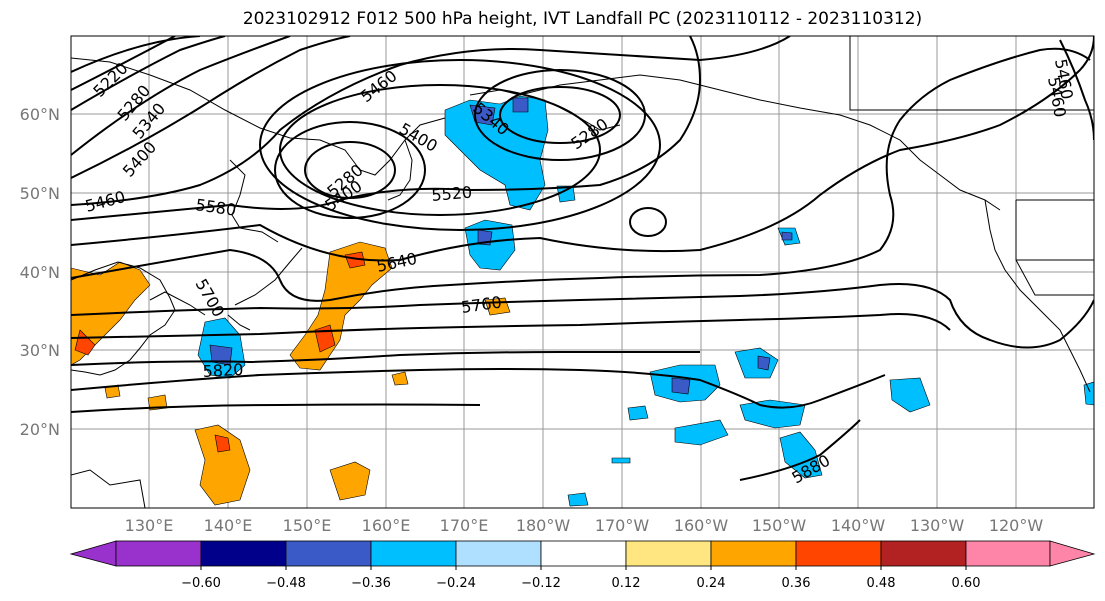  Describe the element at coordinates (711, 583) in the screenshot. I see `colorbar-tick: 0.24` at that location.